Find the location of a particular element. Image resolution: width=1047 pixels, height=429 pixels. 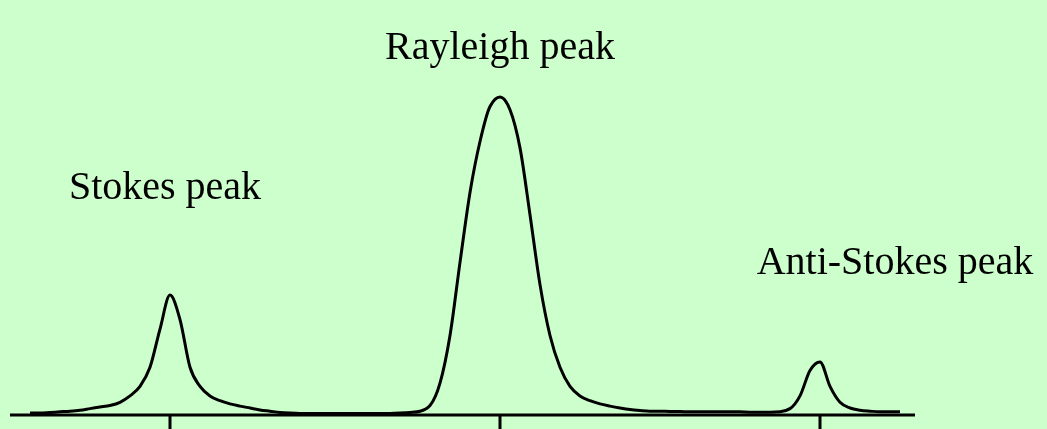

annotation: Stokes peak is located at coordinates (165, 186).